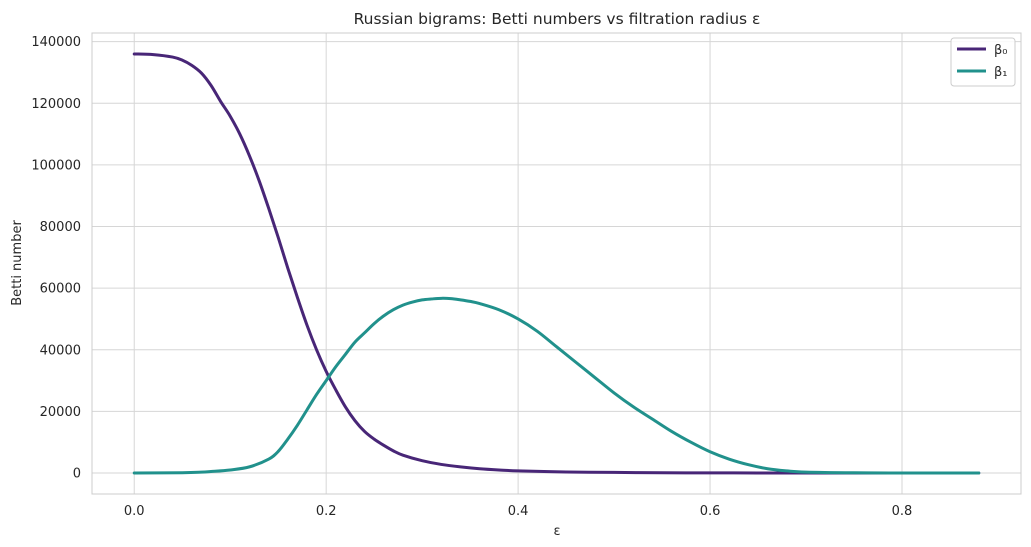 The height and width of the screenshot is (547, 1031). Describe the element at coordinates (56, 258) in the screenshot. I see `y-tick-labels: 0 20000 40000 60000 80000 100000 120000 140000` at that location.